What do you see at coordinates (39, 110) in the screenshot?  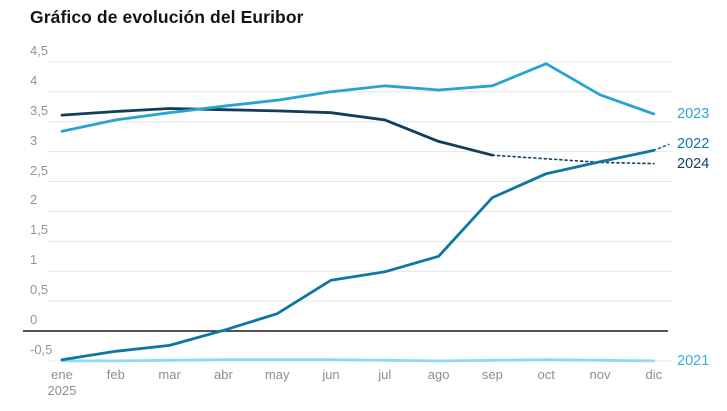 I see `y-axis-tick-label: 3,5` at bounding box center [39, 110].